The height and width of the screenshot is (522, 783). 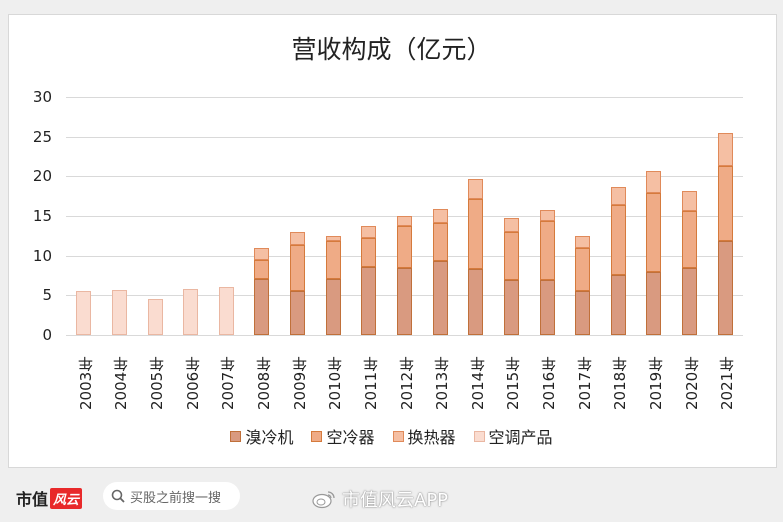 What do you see at coordinates (118, 496) in the screenshot?
I see `search-icon` at bounding box center [118, 496].